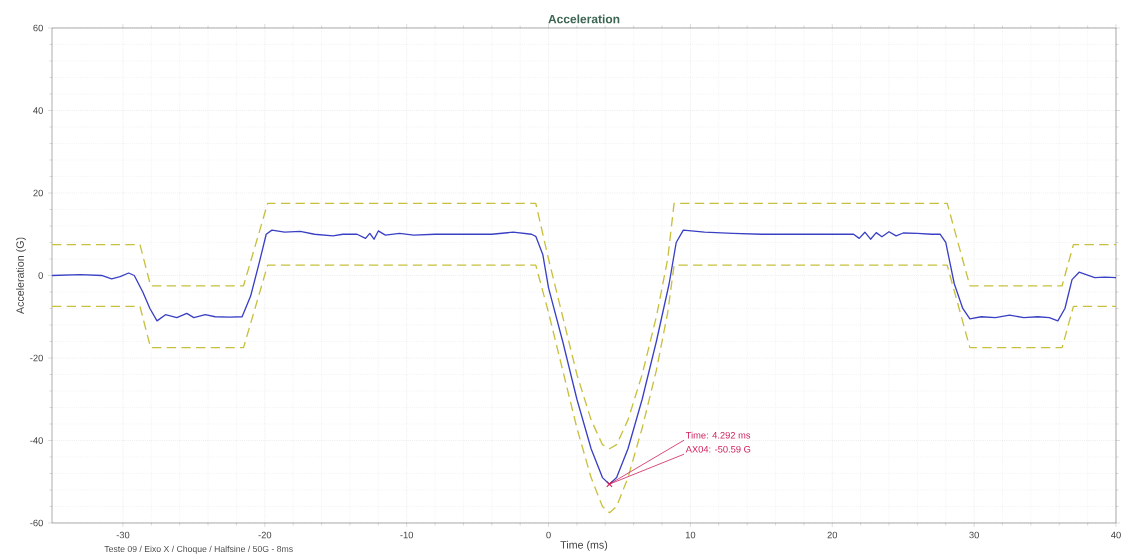  I want to click on x-tick-label: 0, so click(548, 535).